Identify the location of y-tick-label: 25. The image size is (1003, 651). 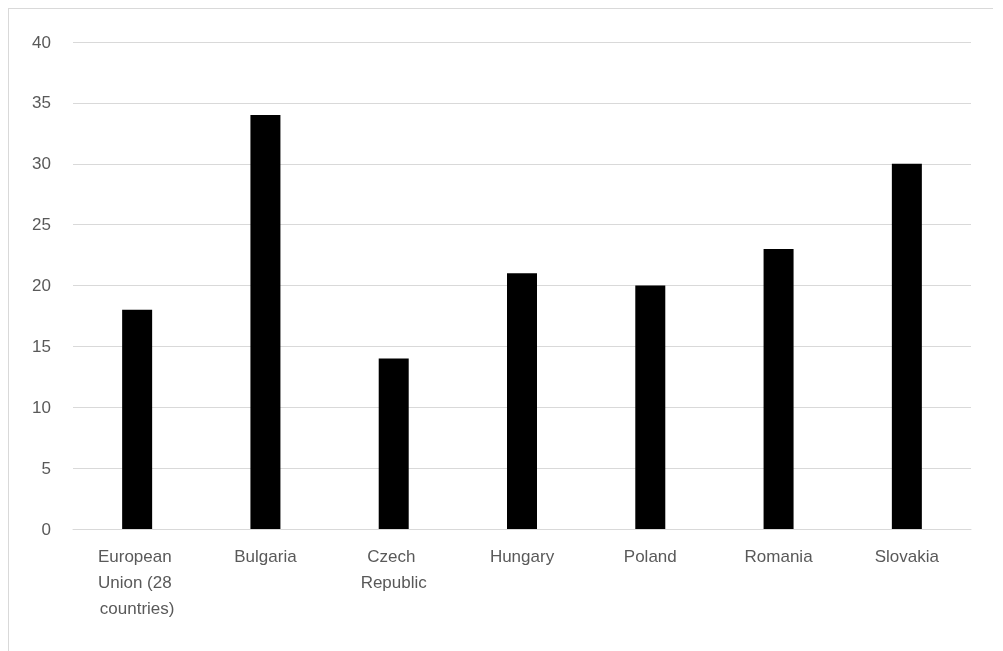
(41, 225).